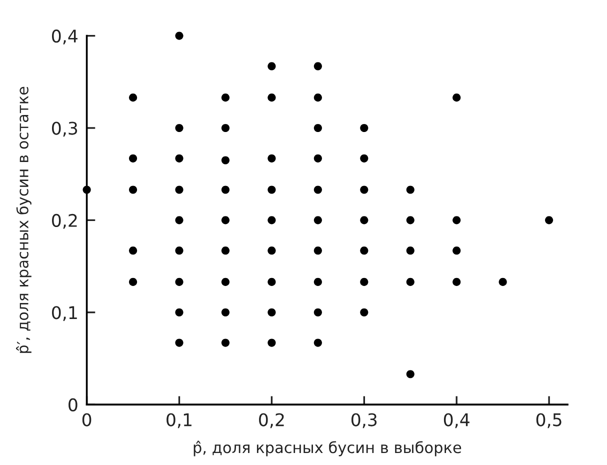 This screenshot has height=465, width=607. Describe the element at coordinates (549, 420) in the screenshot. I see `x-tick-label: 0,5` at that location.